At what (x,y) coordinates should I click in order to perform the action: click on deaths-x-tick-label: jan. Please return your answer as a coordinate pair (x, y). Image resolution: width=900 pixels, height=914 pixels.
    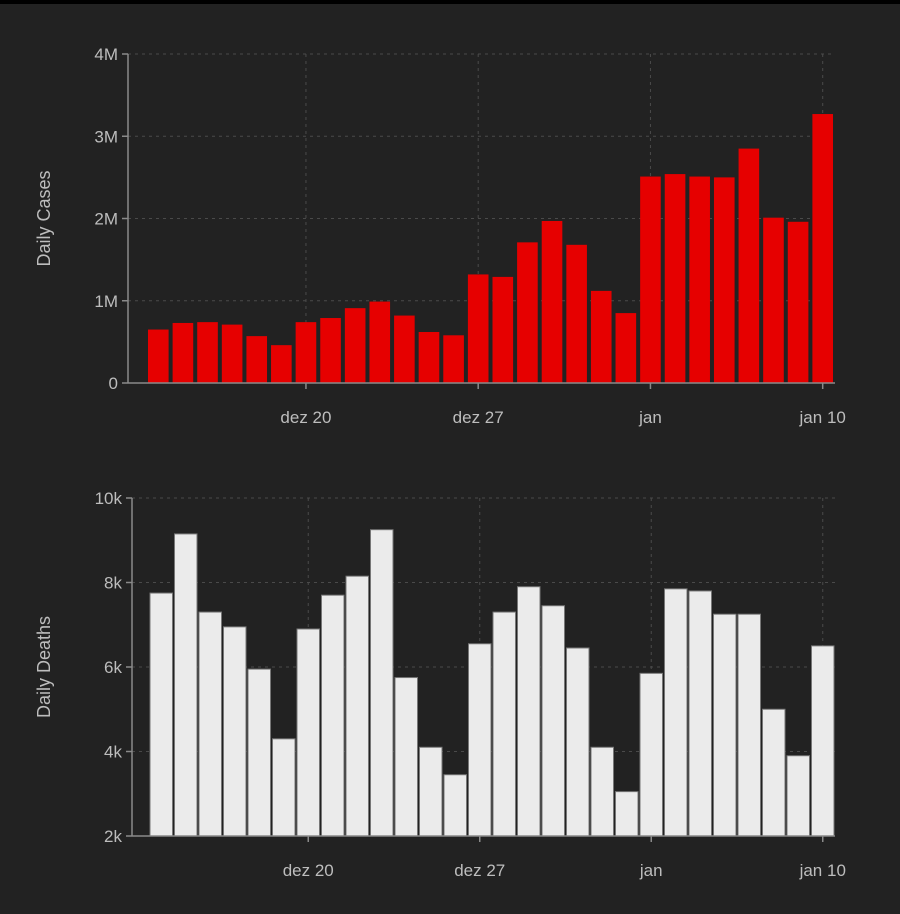
    Looking at the image, I should click on (651, 870).